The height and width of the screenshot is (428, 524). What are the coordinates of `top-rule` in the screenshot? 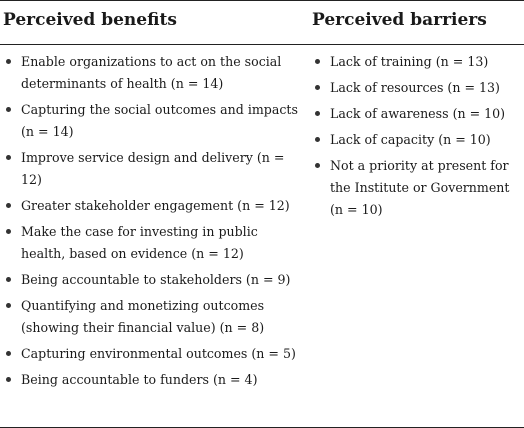 It's located at (262, 0).